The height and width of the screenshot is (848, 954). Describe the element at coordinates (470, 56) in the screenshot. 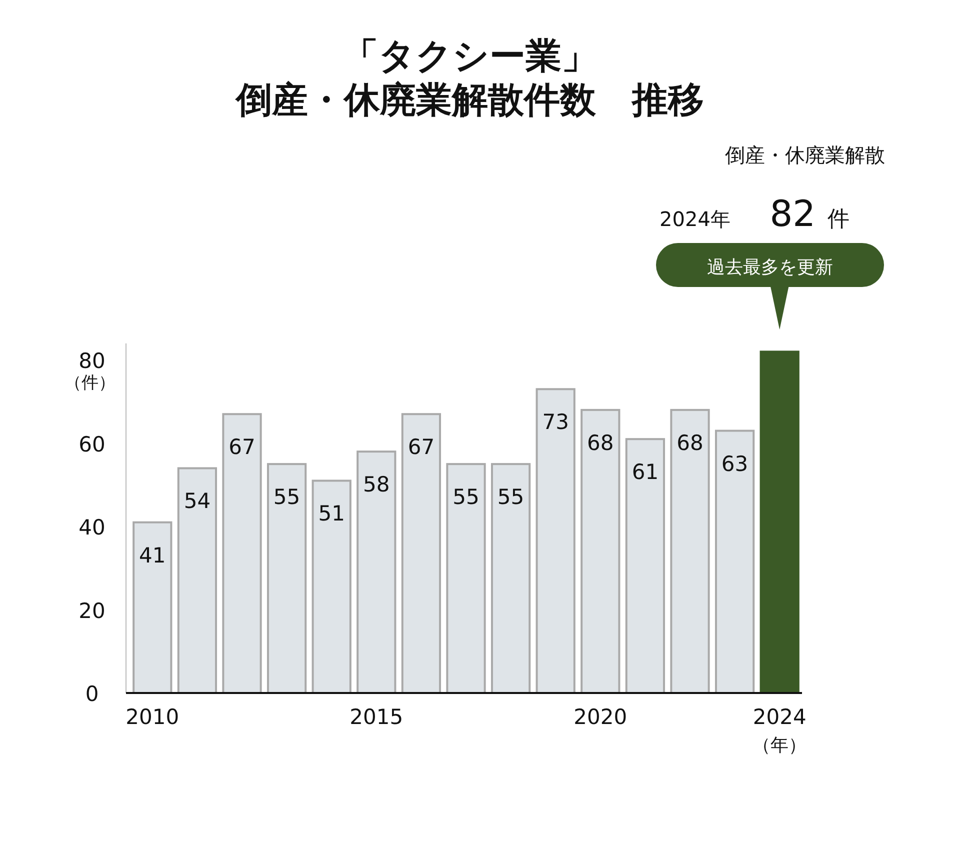

I see `chart-title: 「タクシー業」` at that location.